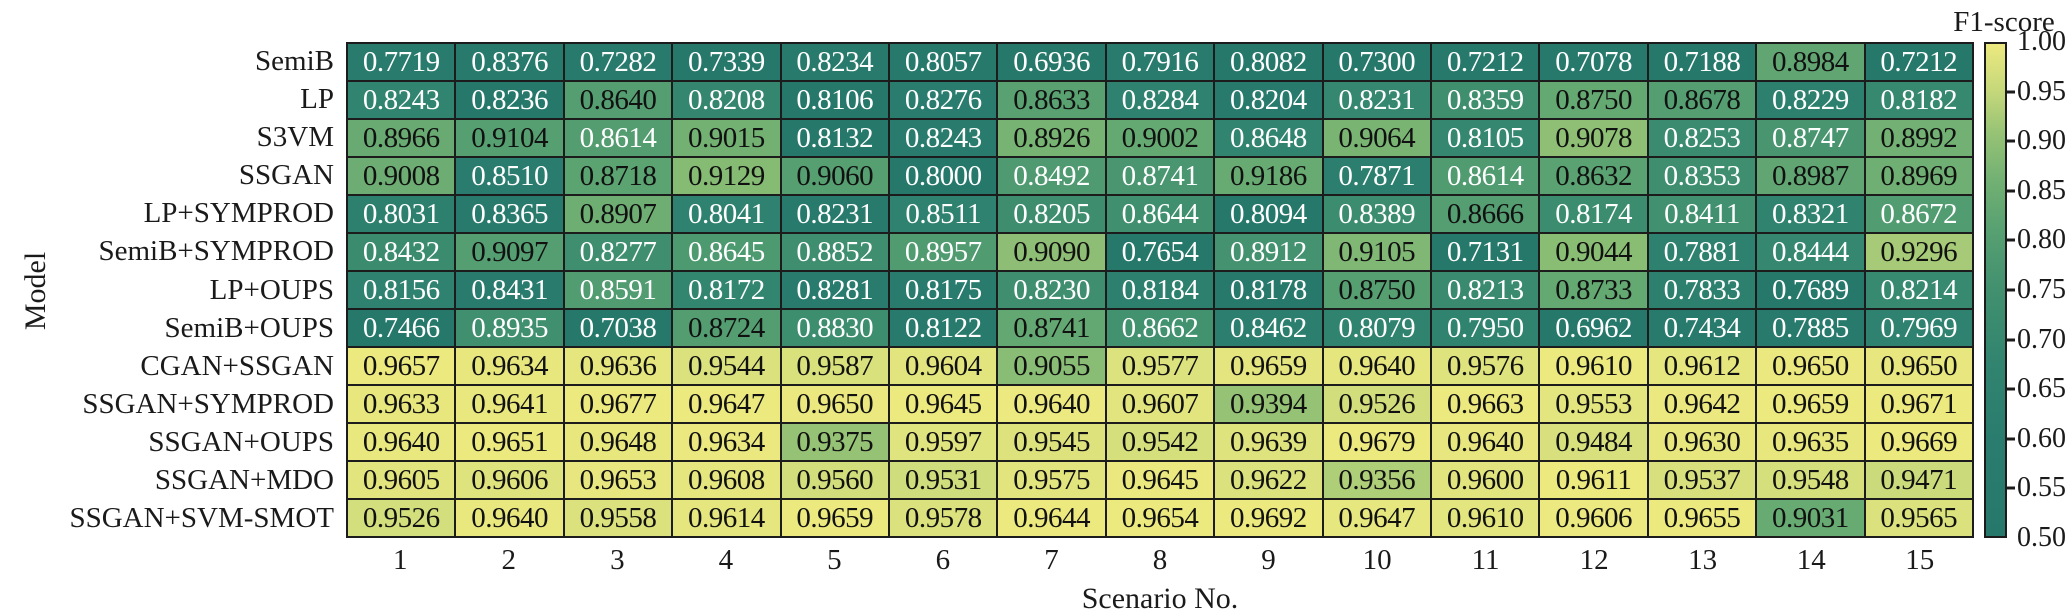 Image resolution: width=2072 pixels, height=616 pixels. What do you see at coordinates (943, 366) in the screenshot?
I see `heatmap-cell: 0.9604` at bounding box center [943, 366].